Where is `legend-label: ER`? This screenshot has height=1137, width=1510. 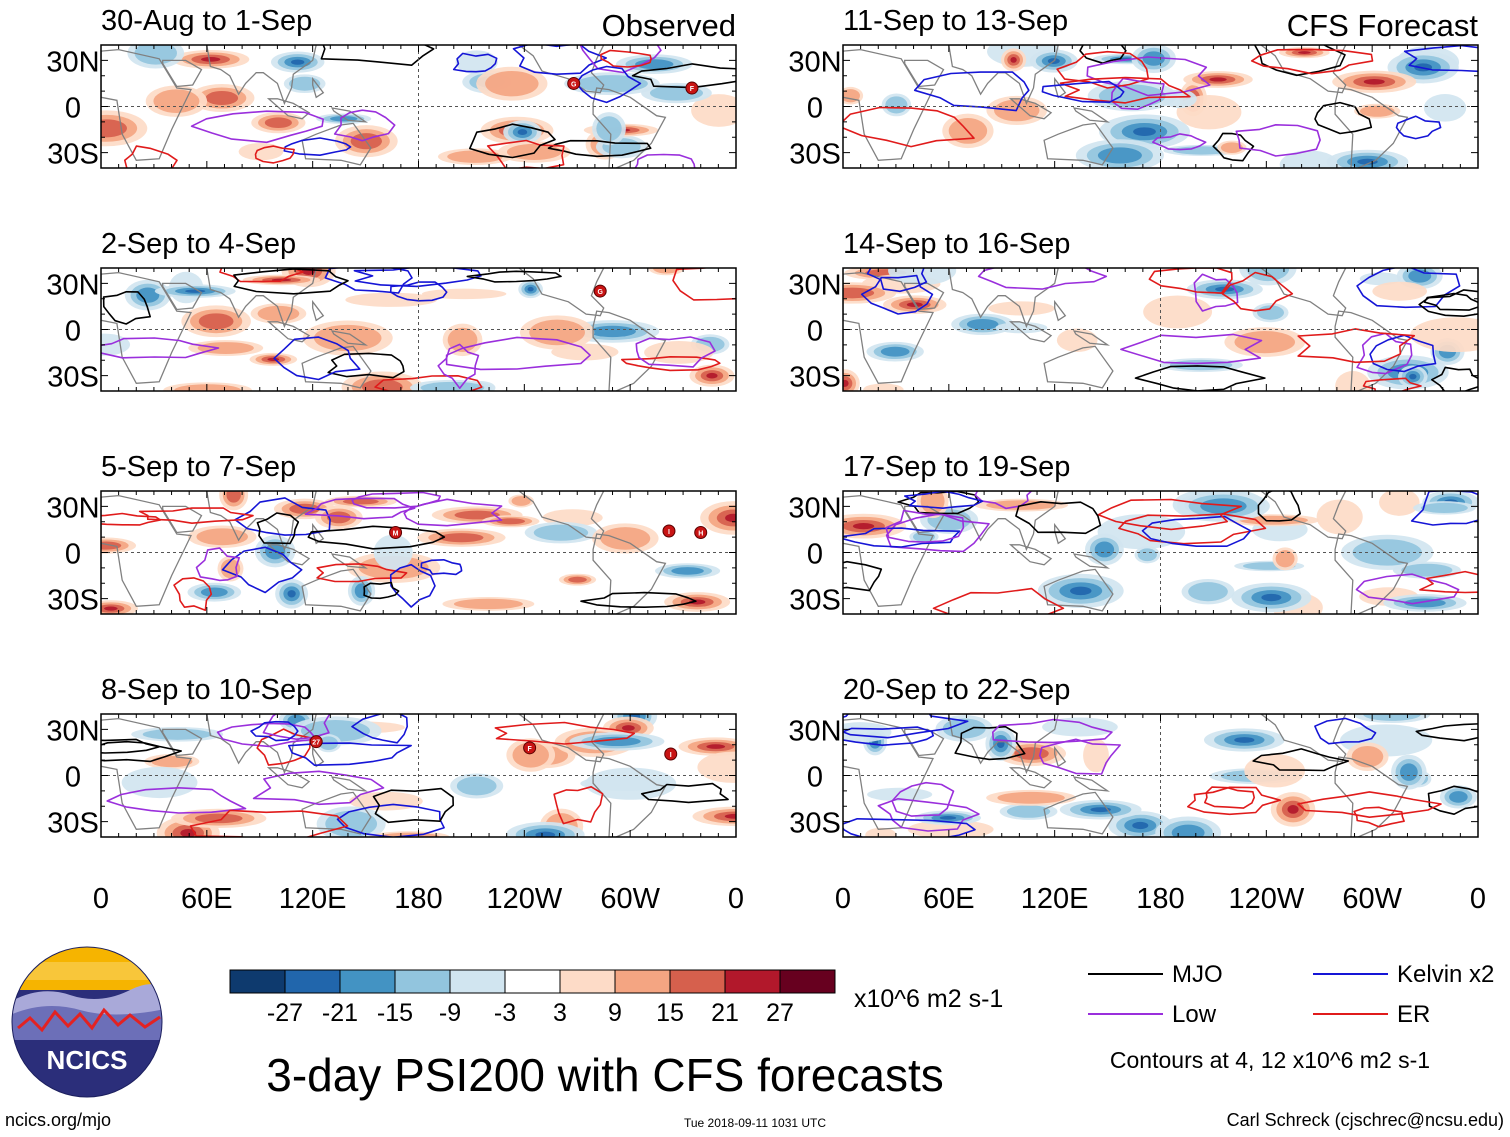 legend-label: ER is located at coordinates (1413, 1014).